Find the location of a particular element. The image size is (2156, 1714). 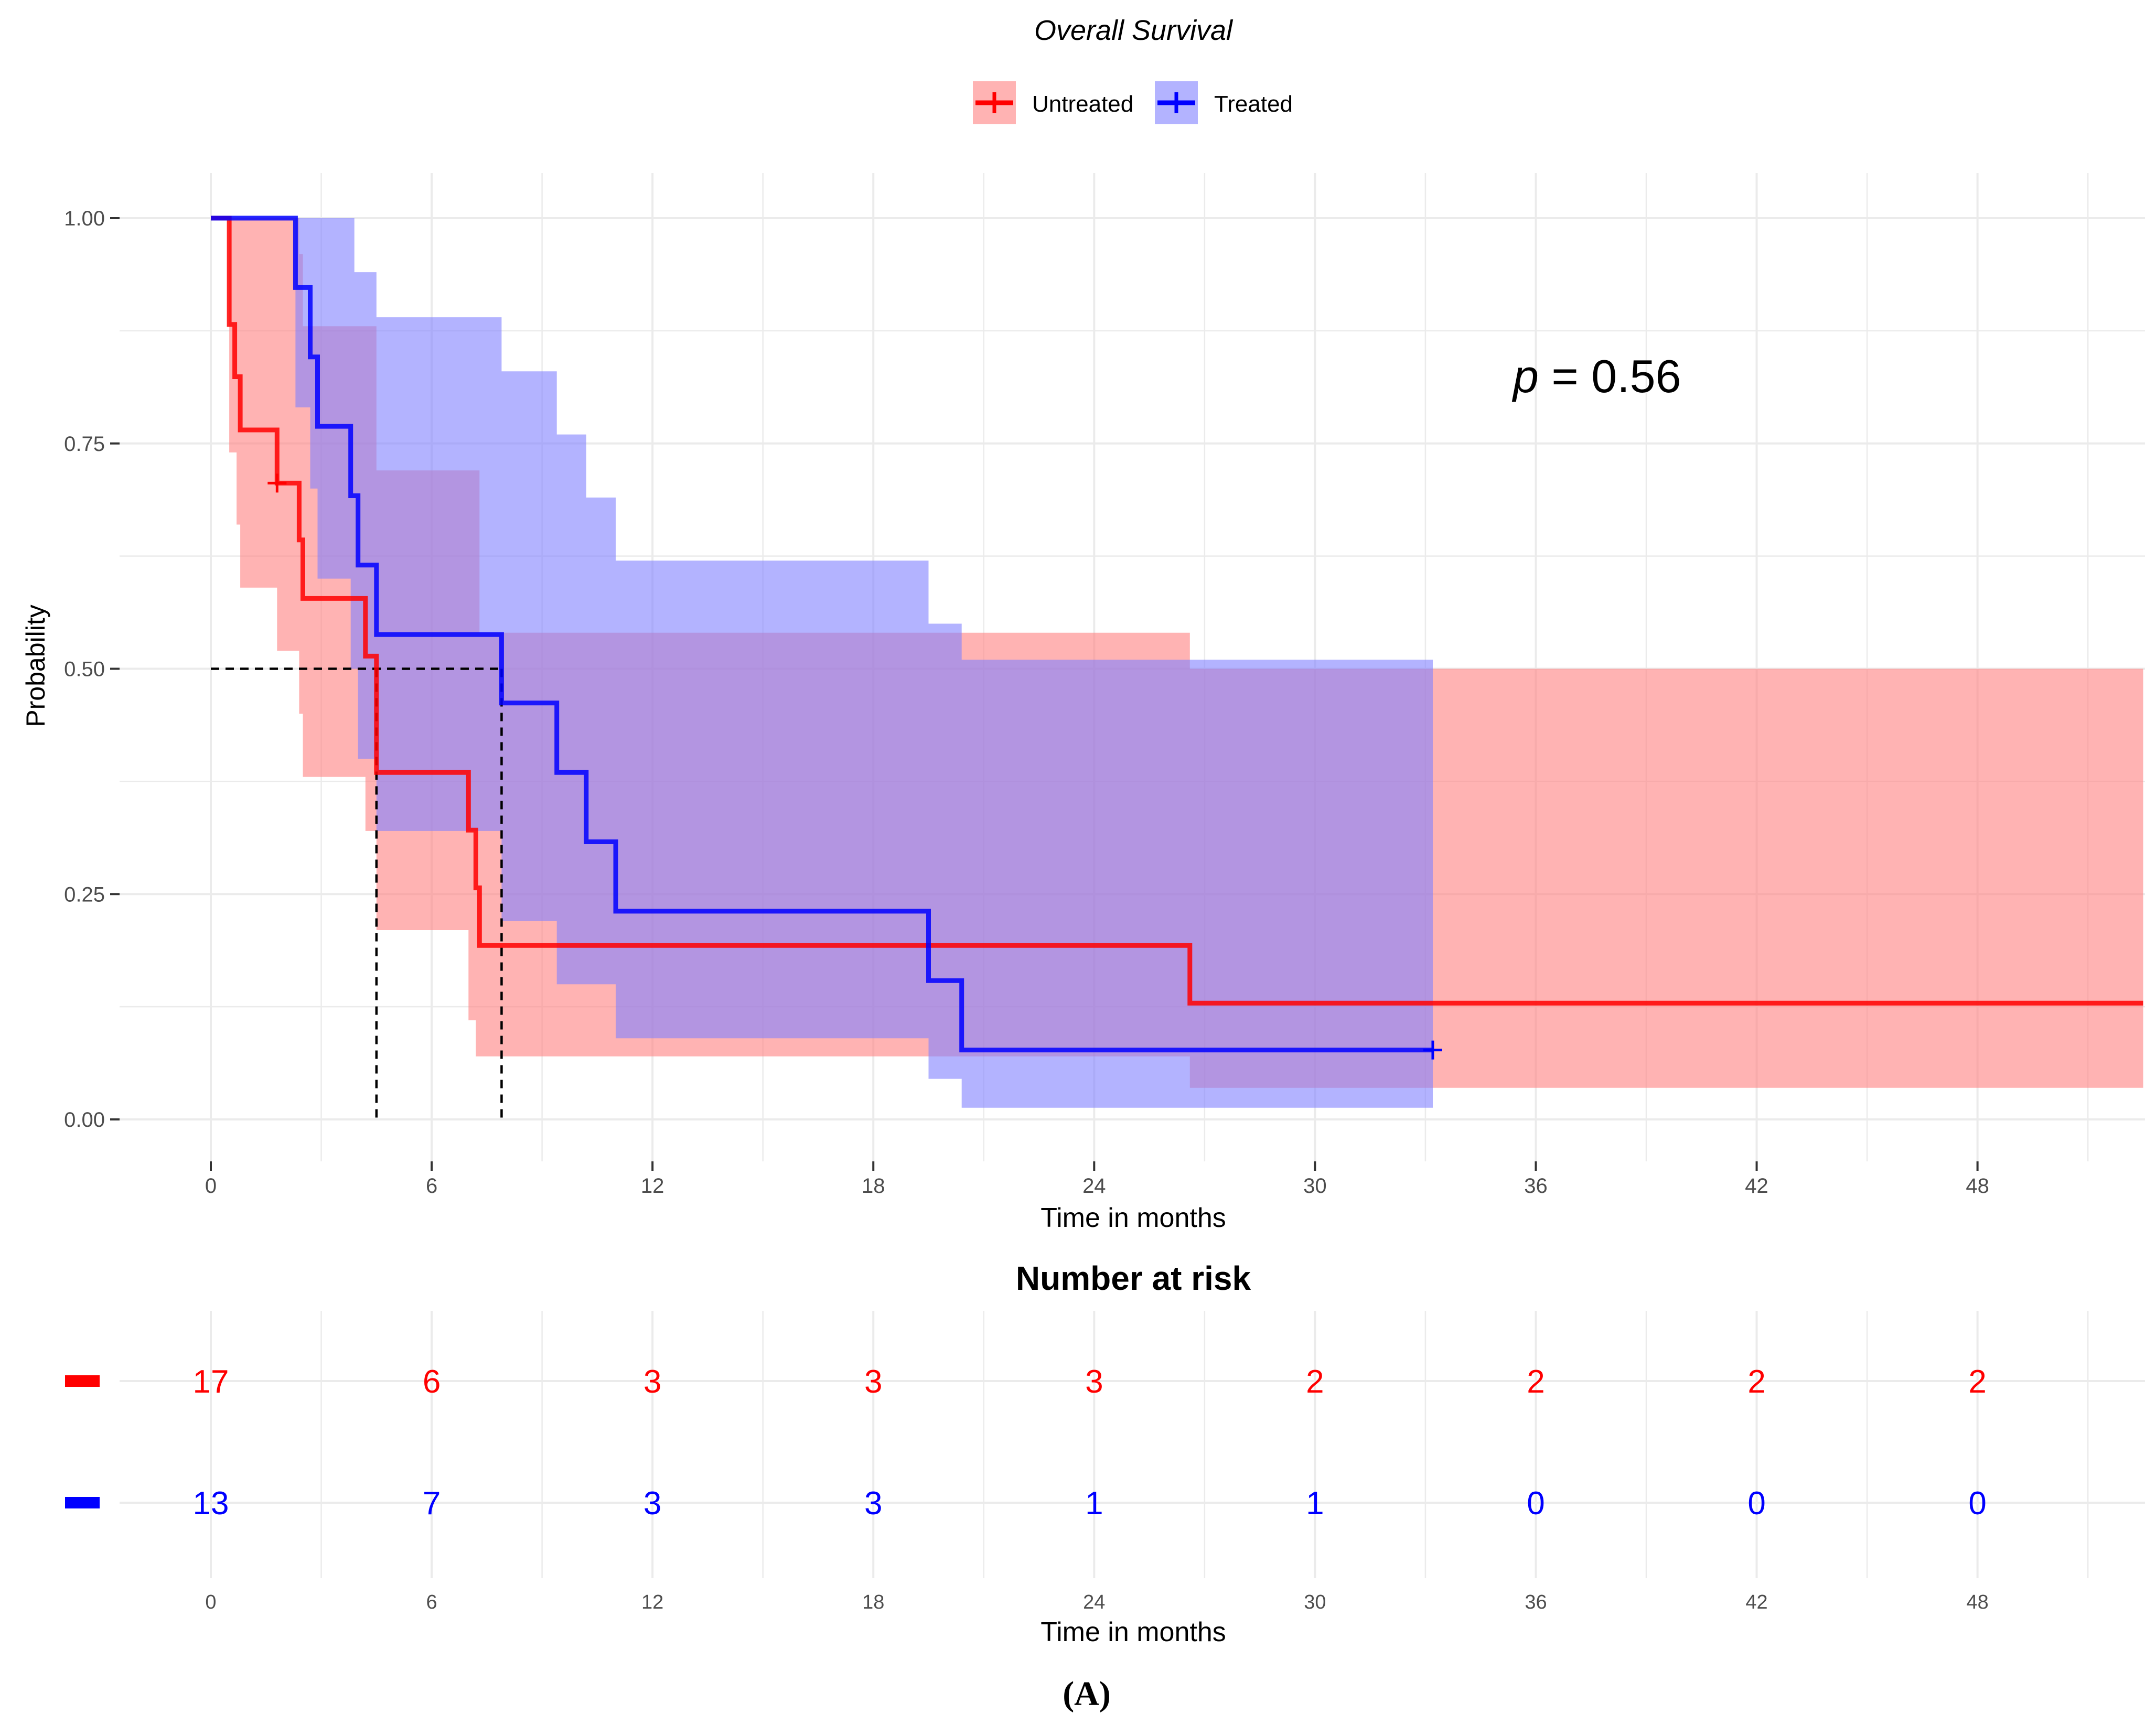

risk-count-untreated: 6 is located at coordinates (432, 1382).